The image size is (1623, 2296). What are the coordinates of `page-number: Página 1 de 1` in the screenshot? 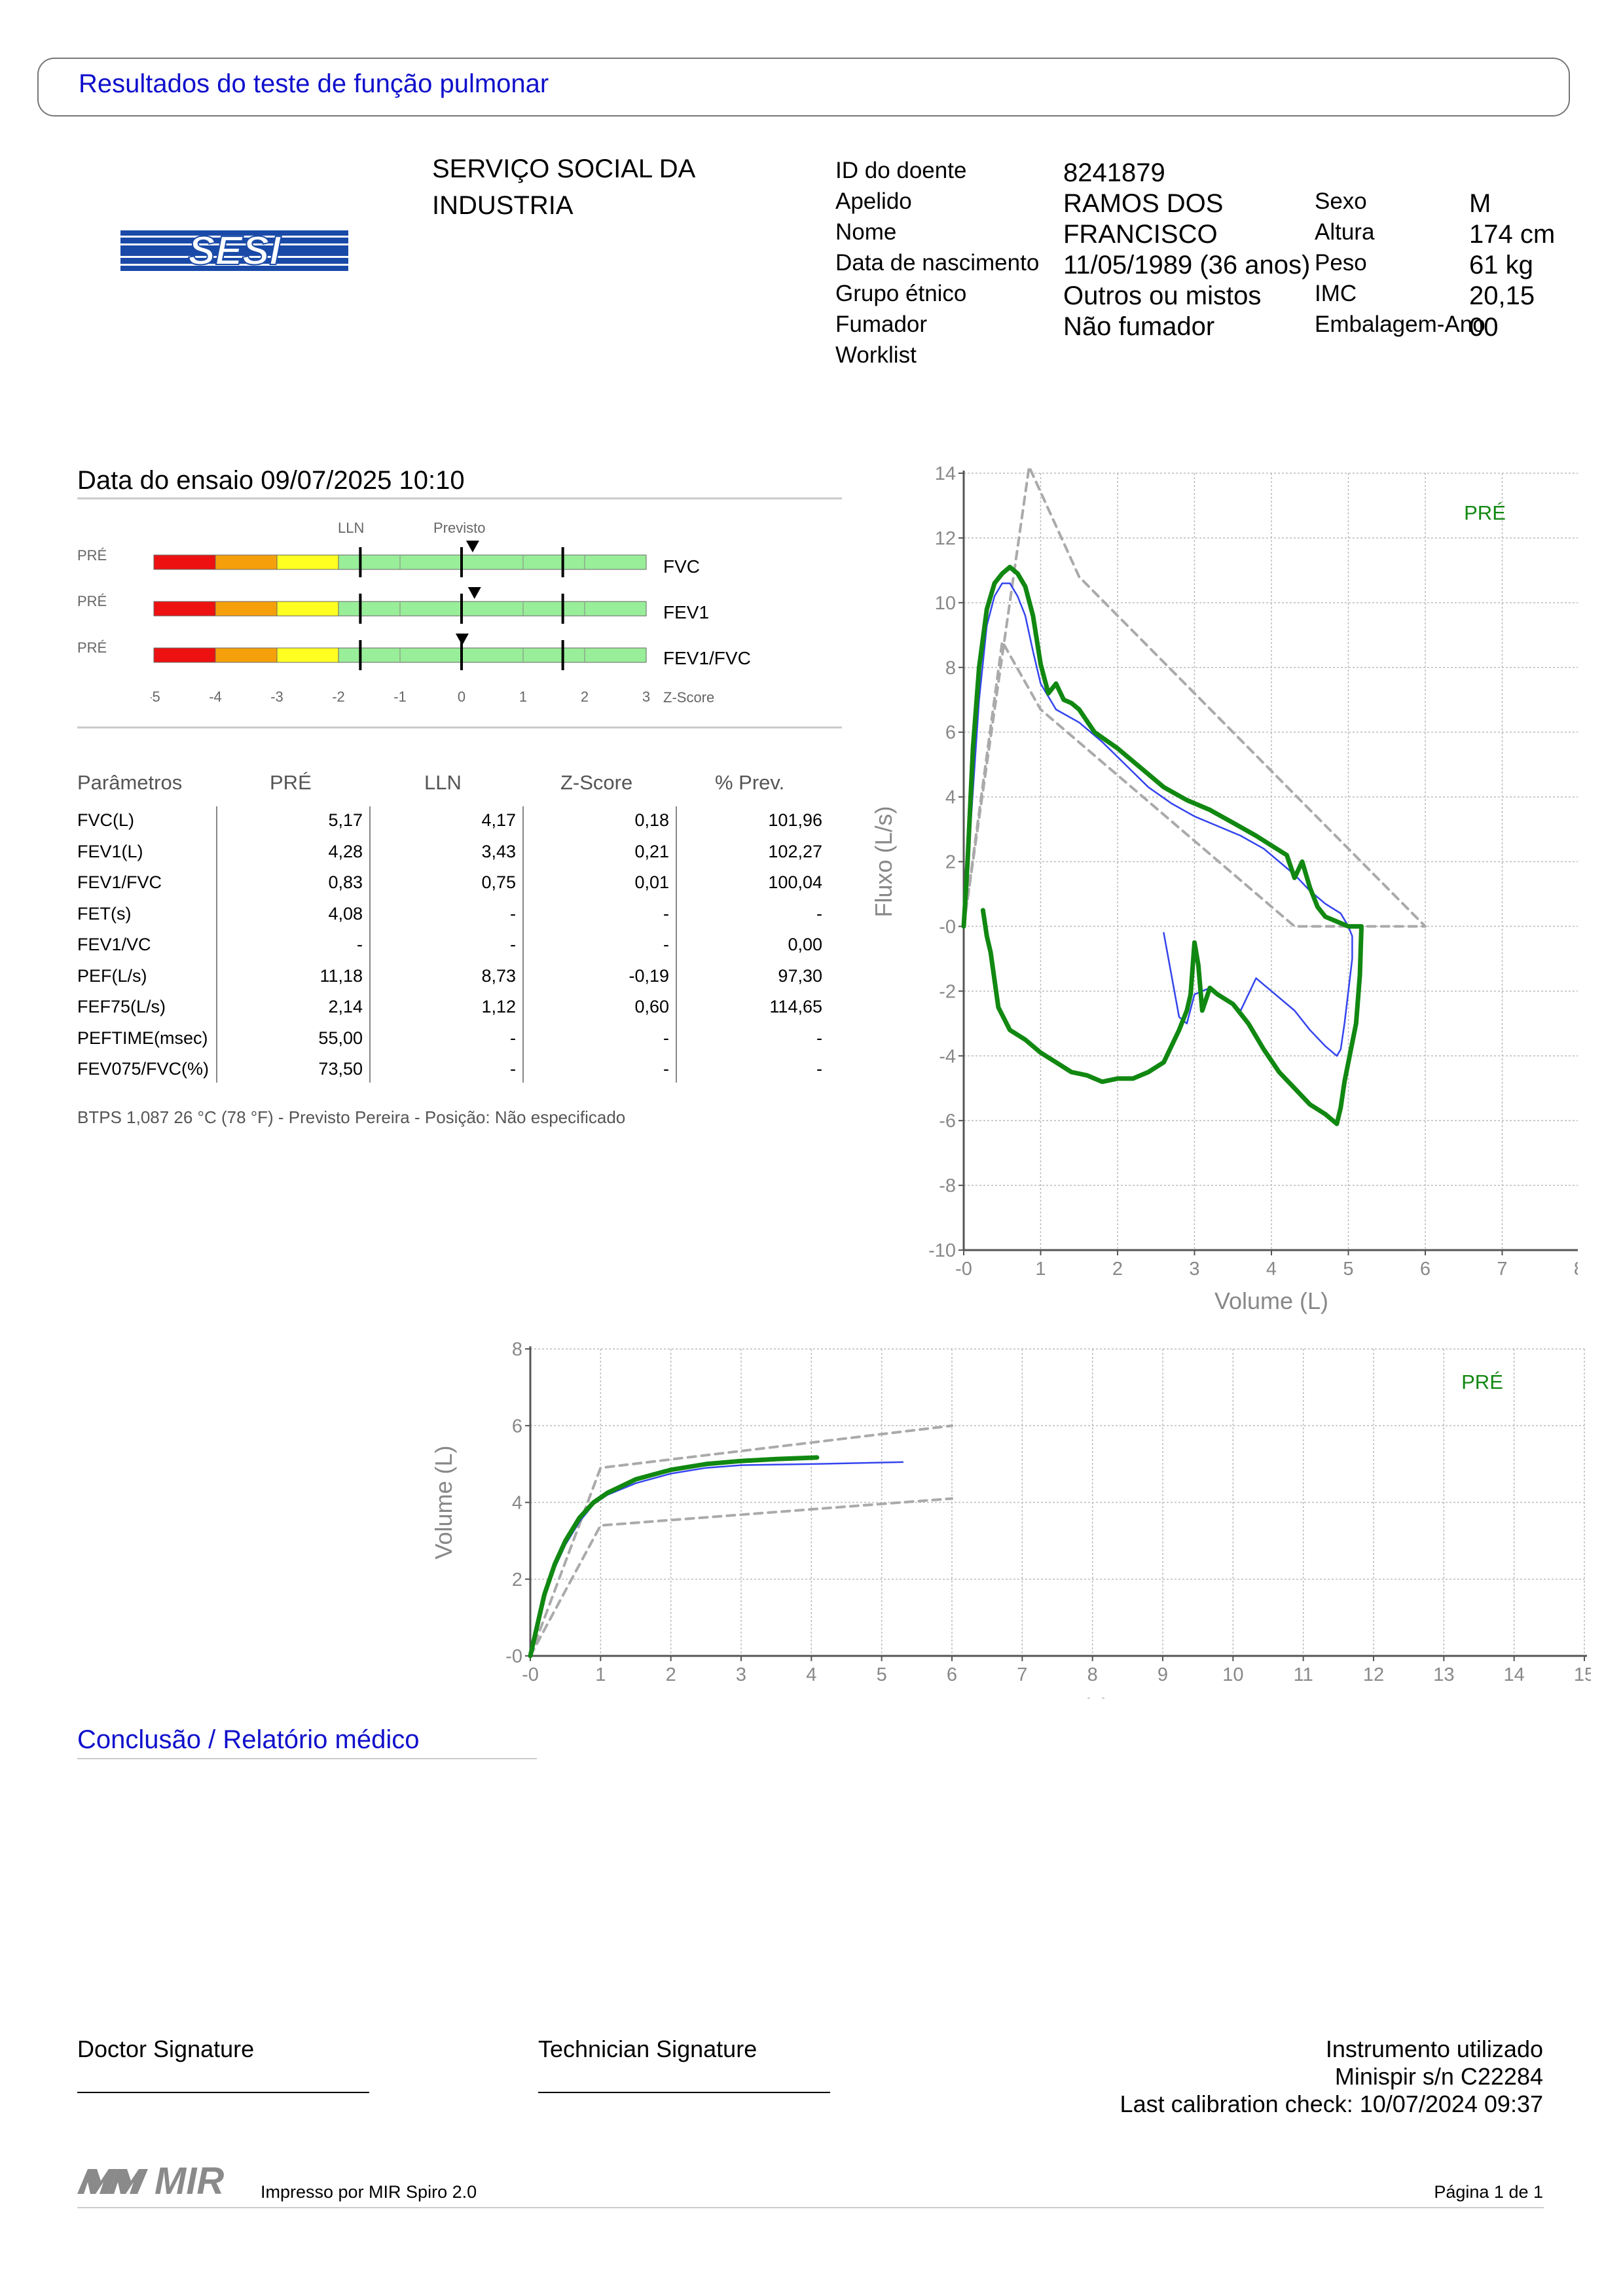 It's located at (1488, 2192).